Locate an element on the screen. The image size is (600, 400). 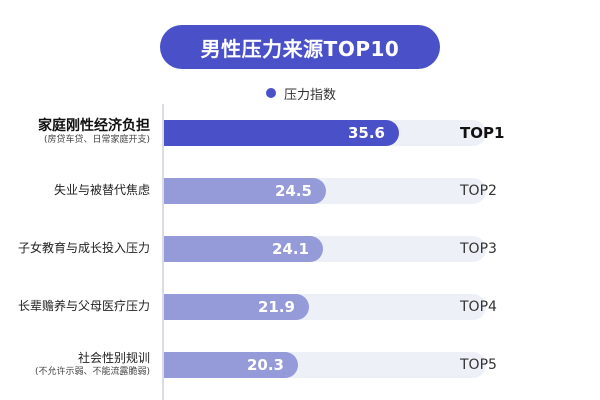
bar: 24.1 is located at coordinates (243, 249).